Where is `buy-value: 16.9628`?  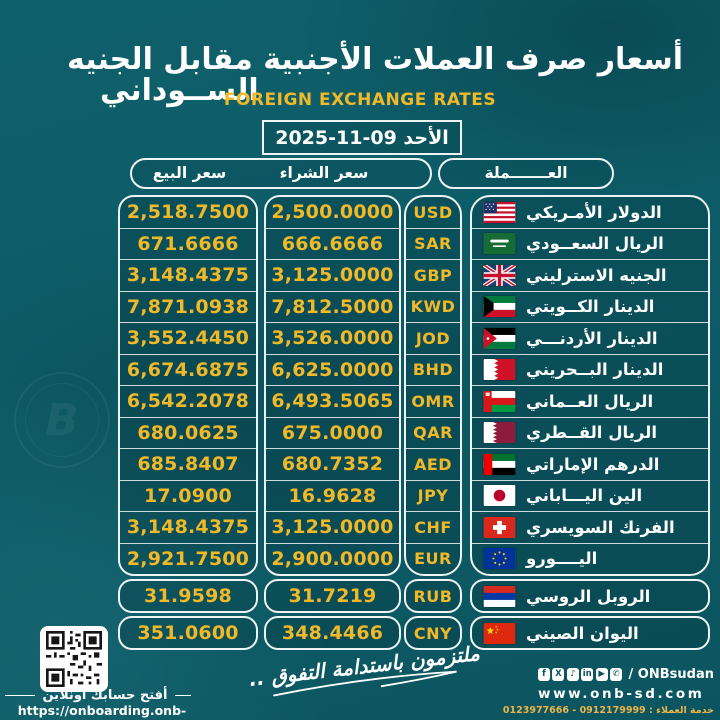
buy-value: 16.9628 is located at coordinates (332, 495).